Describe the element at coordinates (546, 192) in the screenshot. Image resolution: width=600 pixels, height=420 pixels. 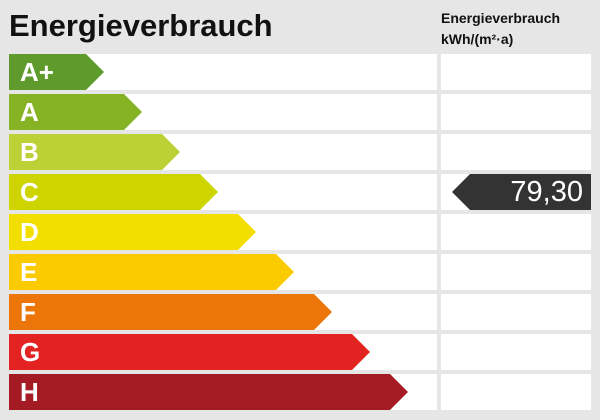
I see `current-value: 79,30` at that location.